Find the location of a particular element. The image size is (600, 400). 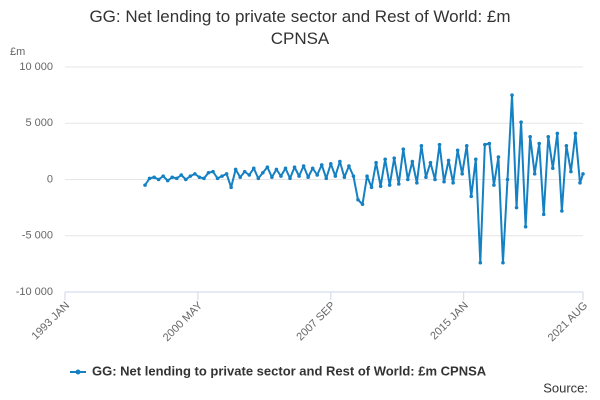

y-tick-label: 0 is located at coordinates (50, 179).